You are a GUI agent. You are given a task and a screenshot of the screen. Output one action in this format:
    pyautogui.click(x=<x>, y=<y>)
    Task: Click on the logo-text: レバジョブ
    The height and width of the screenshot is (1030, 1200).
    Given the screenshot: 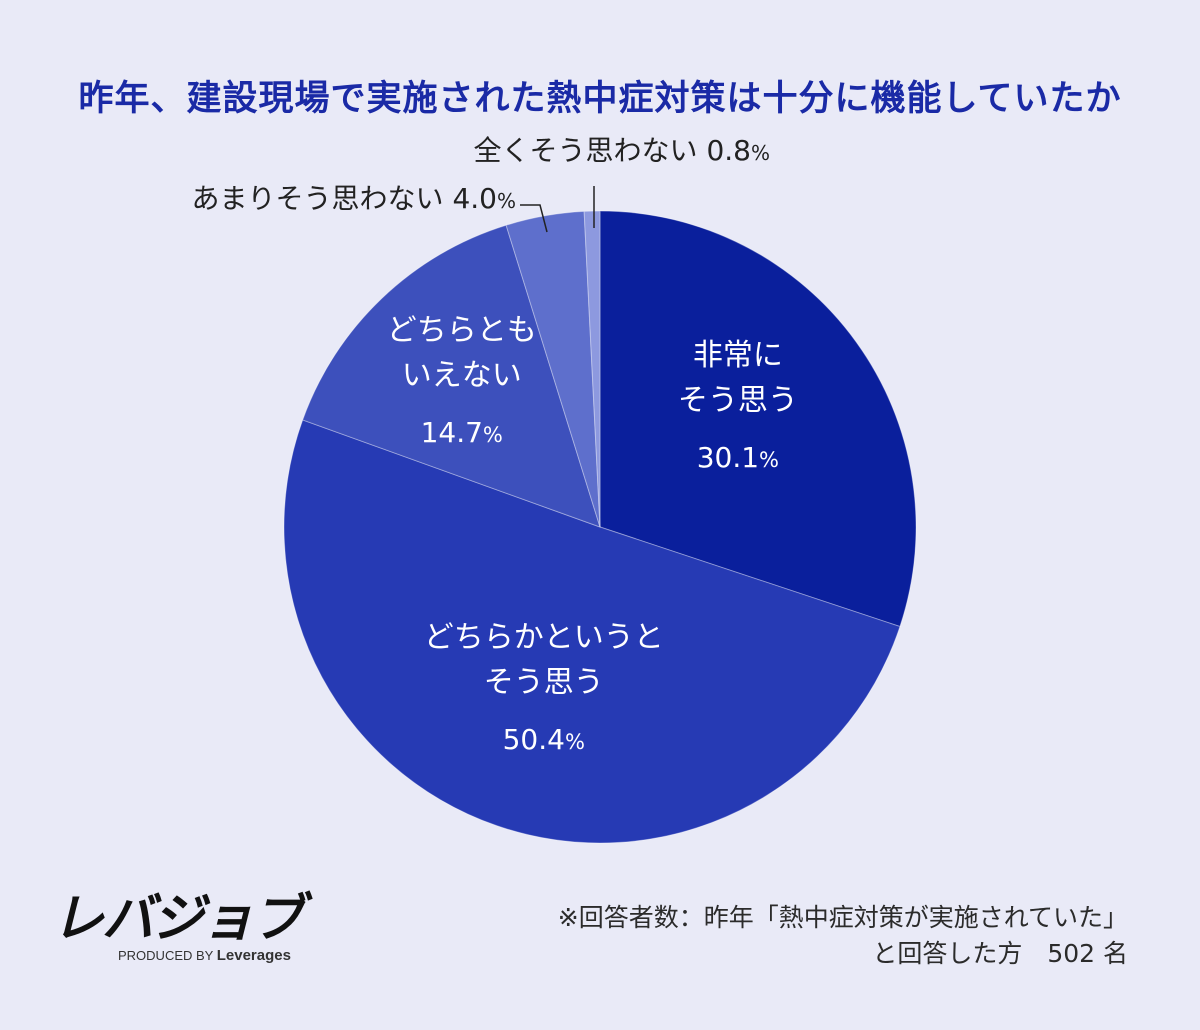 What is the action you would take?
    pyautogui.click(x=182, y=919)
    